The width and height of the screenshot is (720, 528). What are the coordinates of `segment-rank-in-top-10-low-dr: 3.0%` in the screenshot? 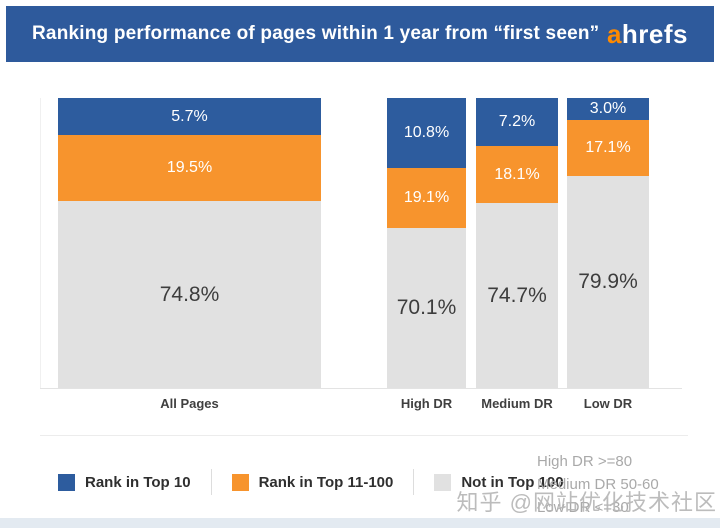 It's located at (608, 109).